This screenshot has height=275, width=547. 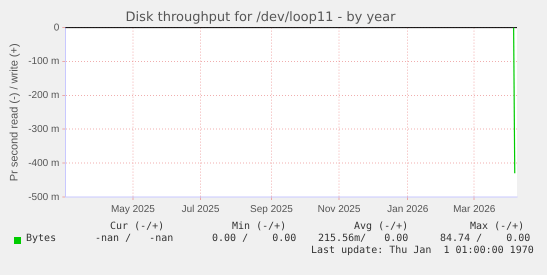 I want to click on chart-title: Disk throughput for /dev/loop11 - by year, so click(x=261, y=18).